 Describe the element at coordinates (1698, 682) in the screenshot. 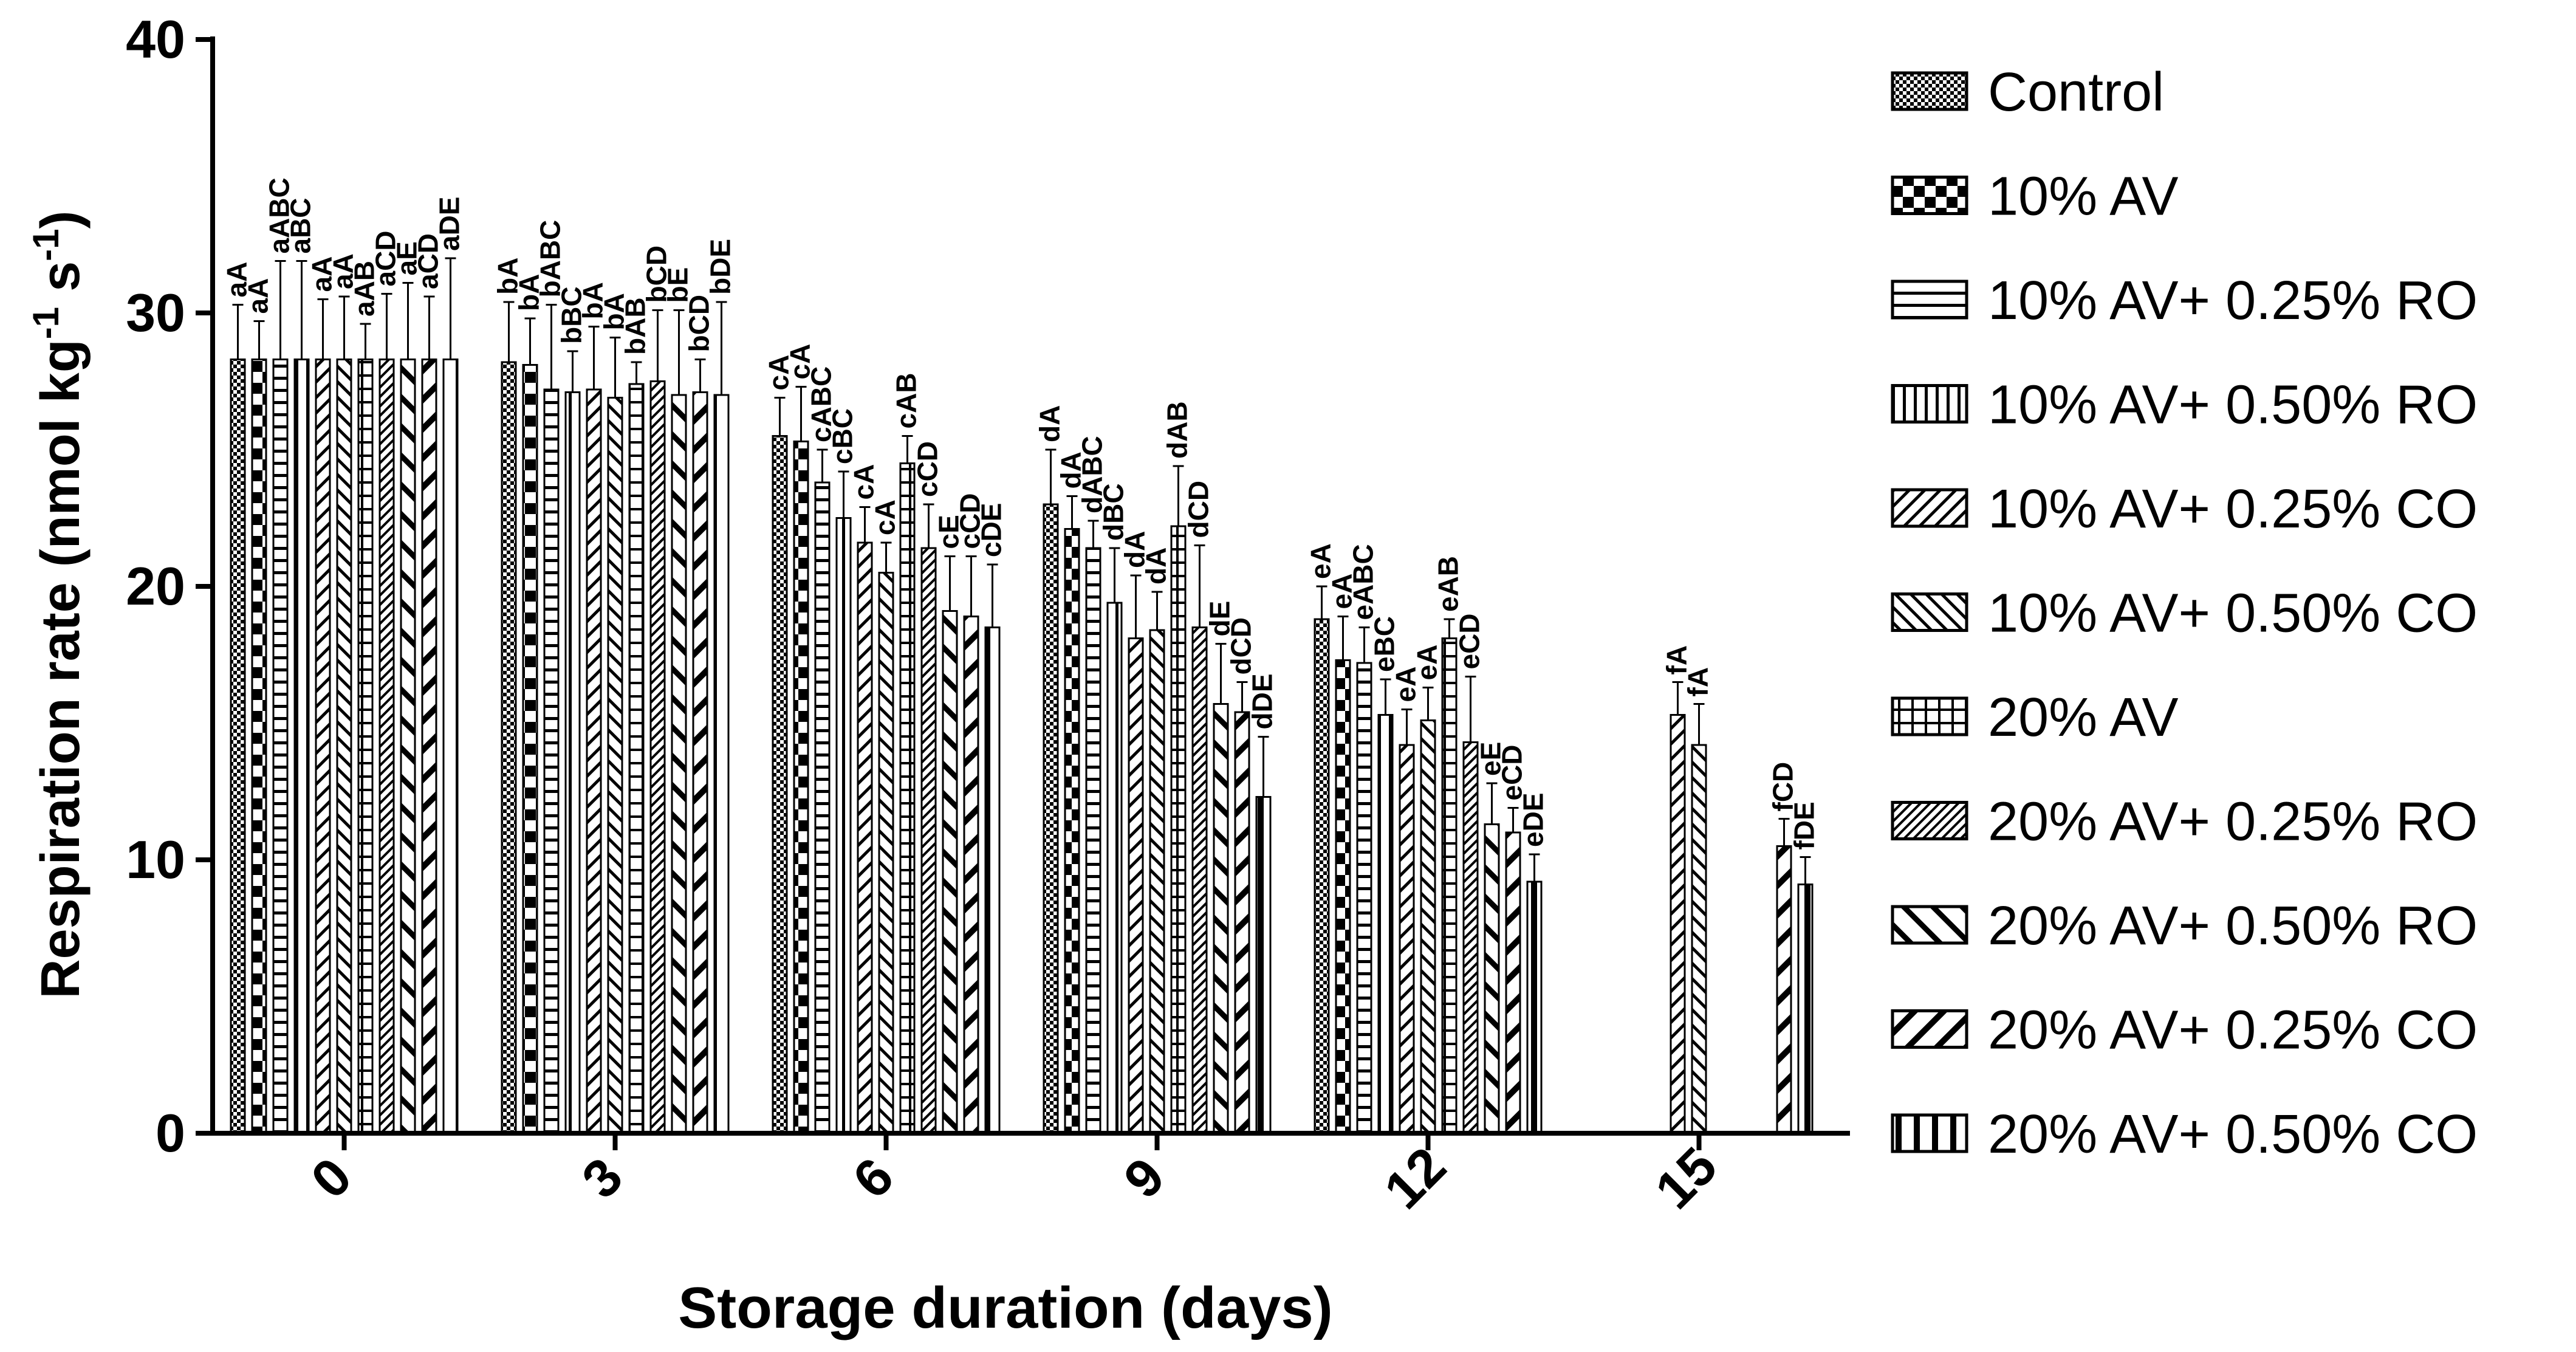

I see `significance-label: fA` at that location.